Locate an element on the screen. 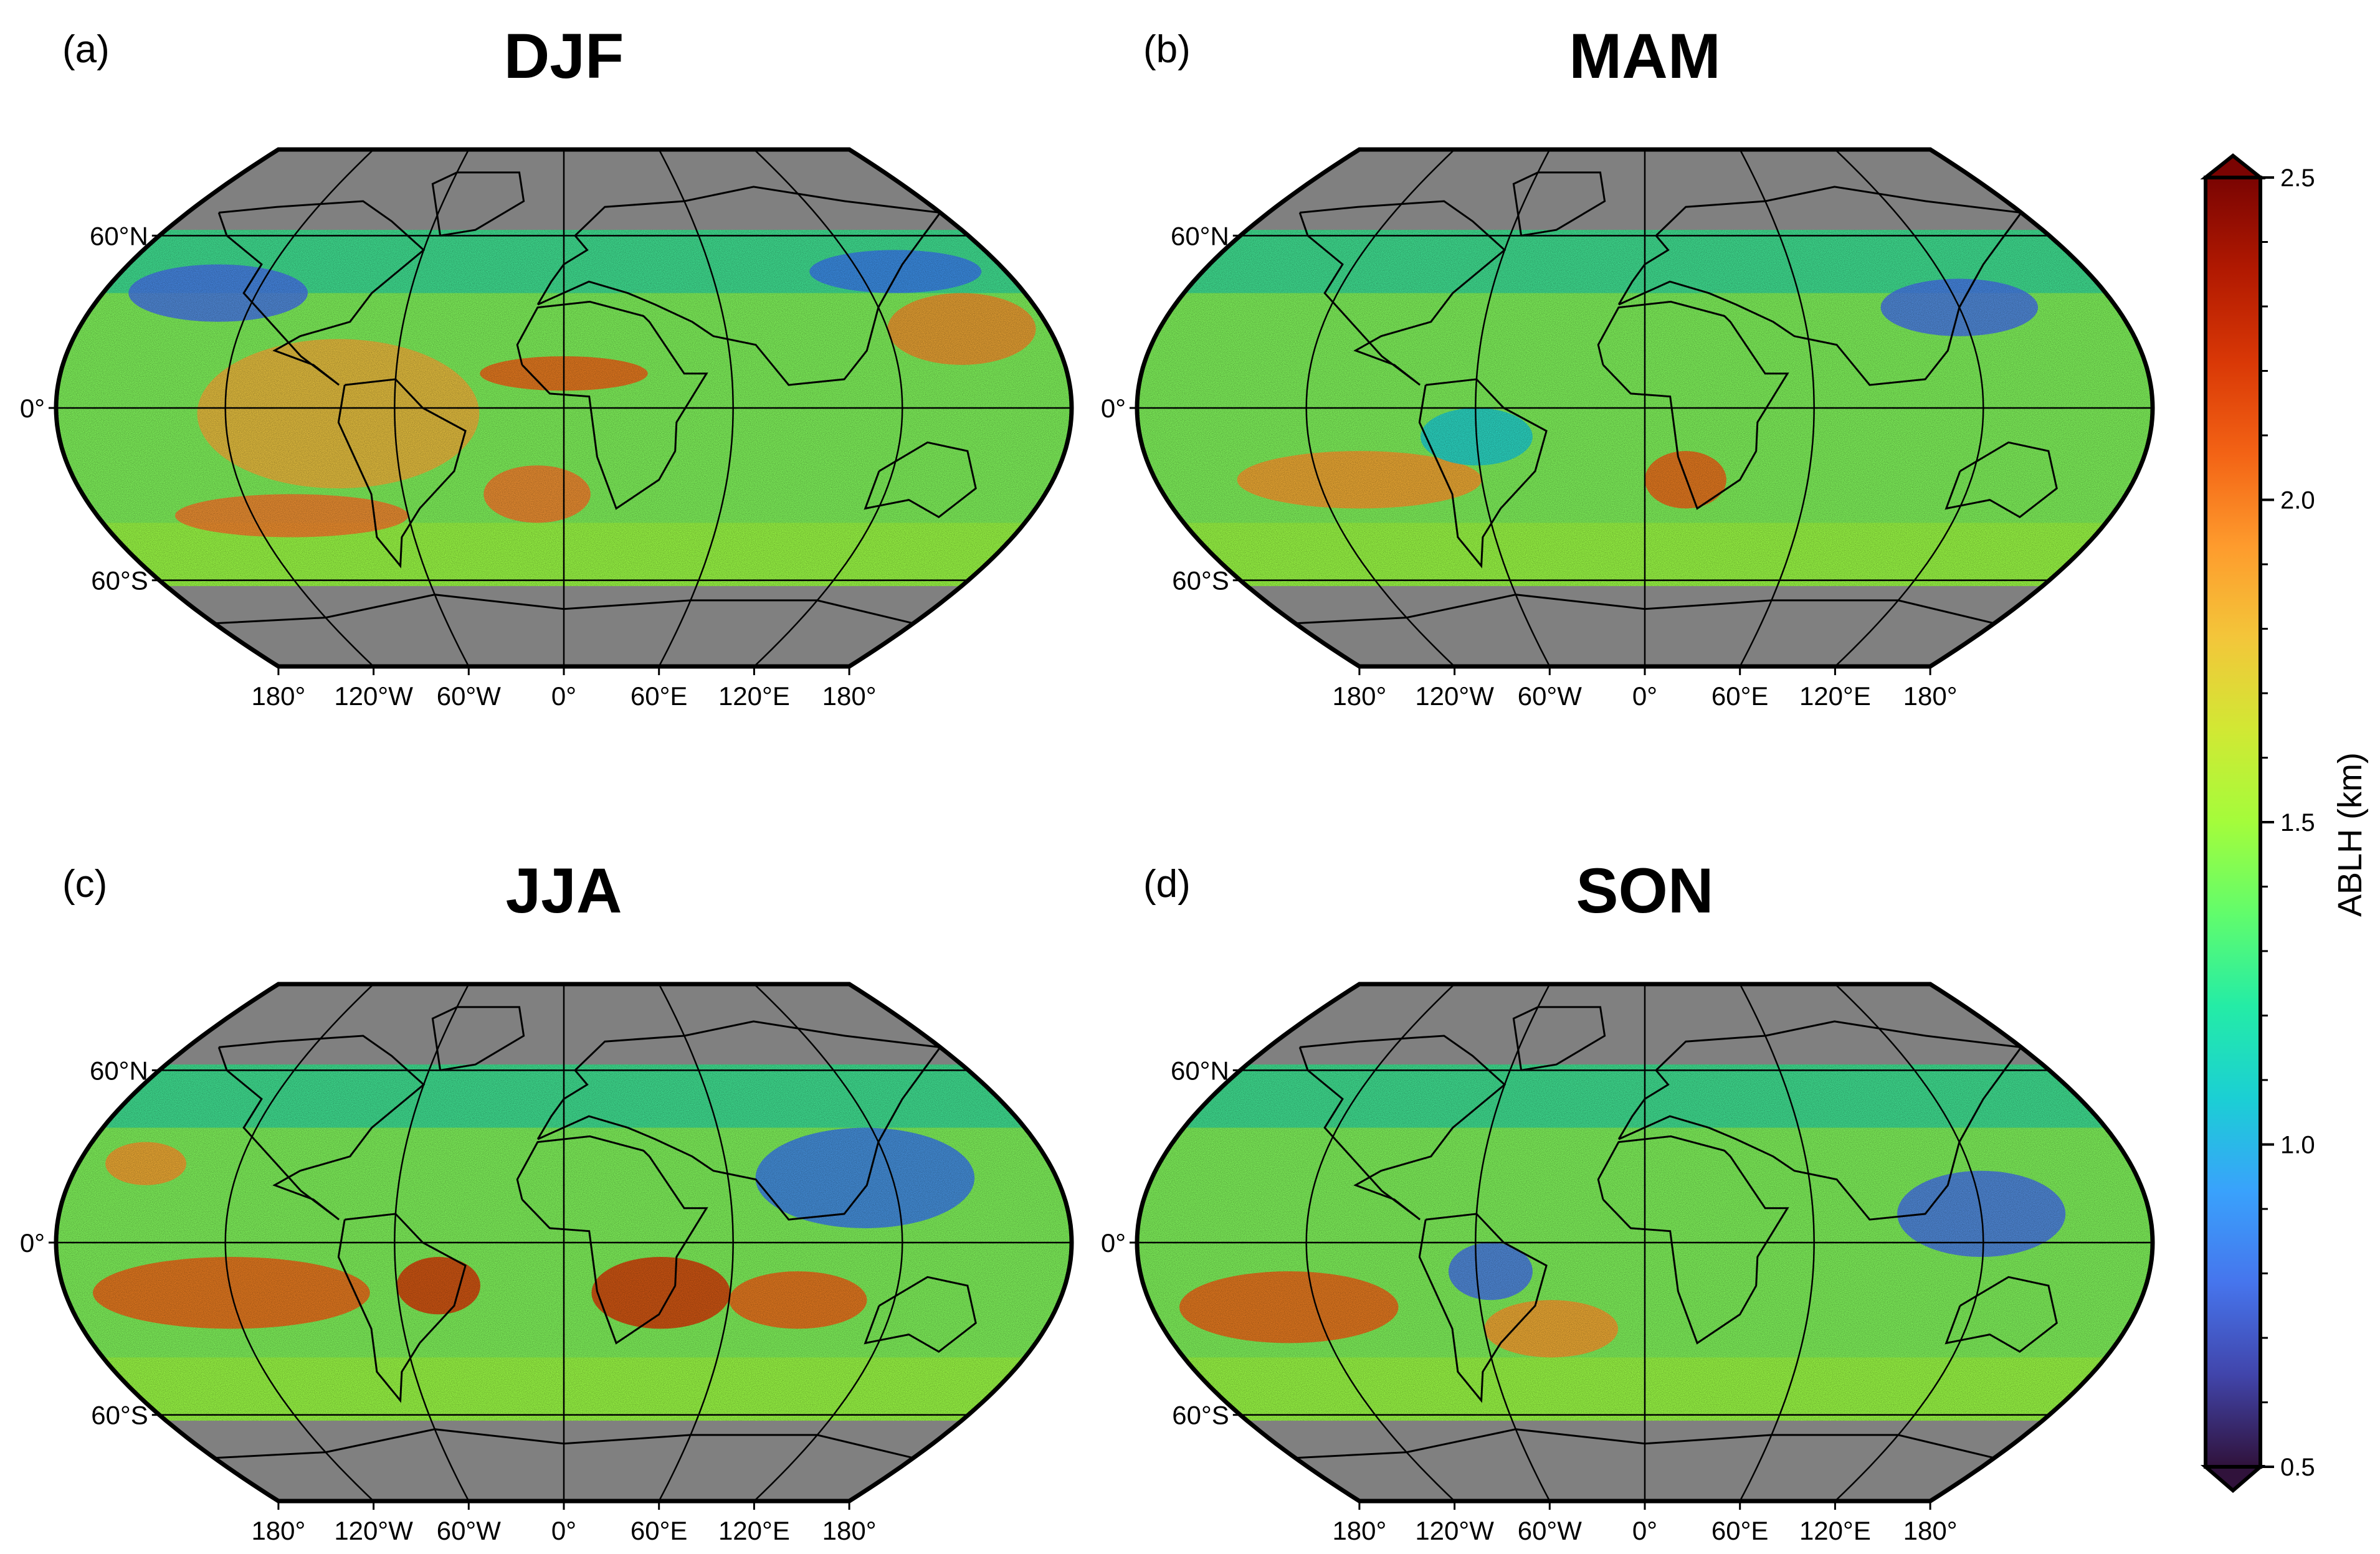 This screenshot has width=2380, height=1554. colorbar-tick-label: 1.5 is located at coordinates (2298, 822).